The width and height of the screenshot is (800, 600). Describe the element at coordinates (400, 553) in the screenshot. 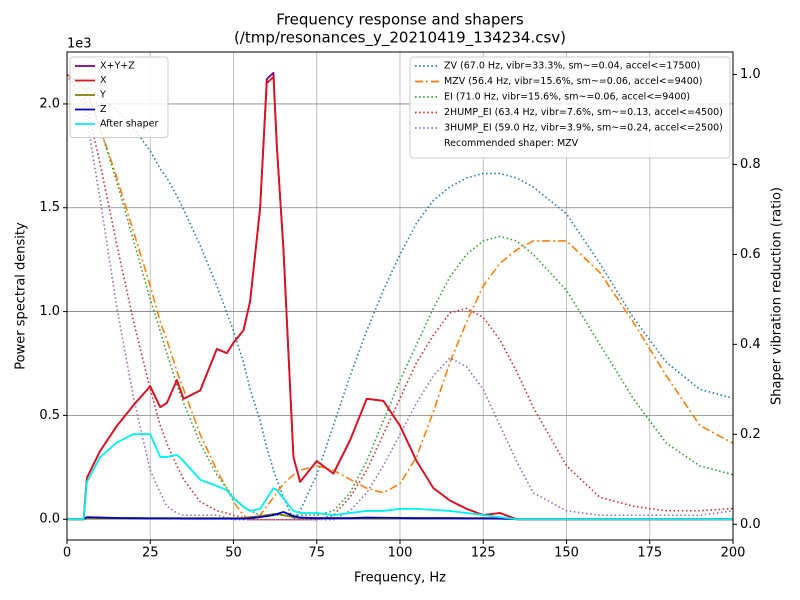

I see `x-tick-label: 100` at that location.